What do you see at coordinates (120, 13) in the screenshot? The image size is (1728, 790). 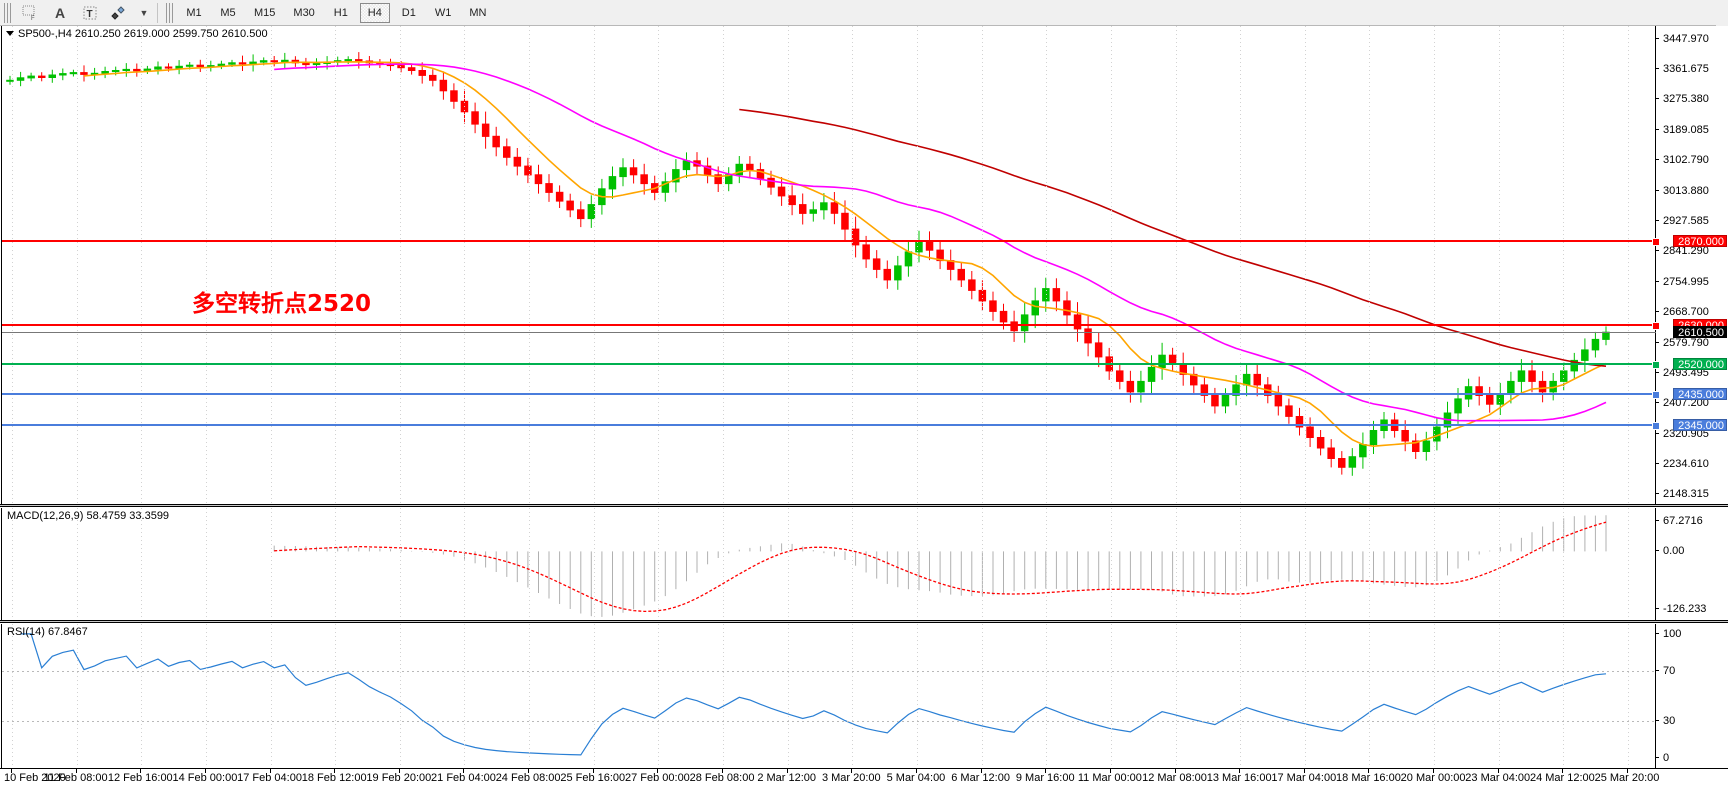 I see `shapes-icon` at bounding box center [120, 13].